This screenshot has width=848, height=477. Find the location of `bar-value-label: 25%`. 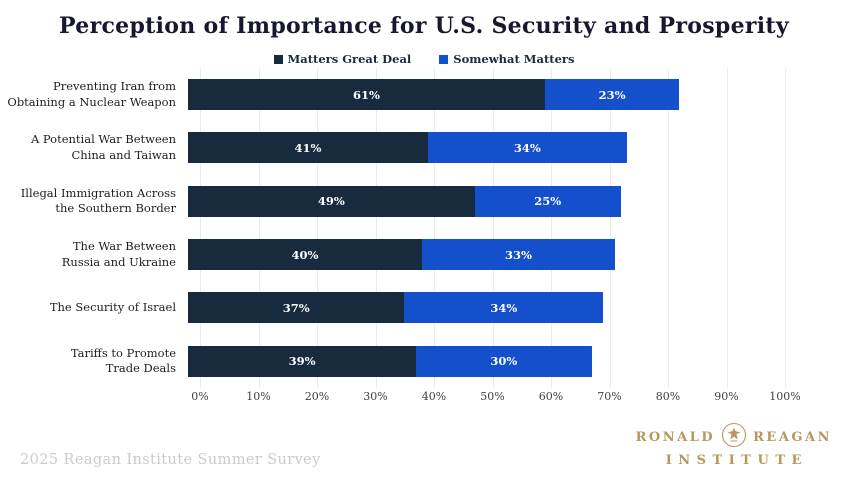

bar-value-label: 25% is located at coordinates (548, 201).